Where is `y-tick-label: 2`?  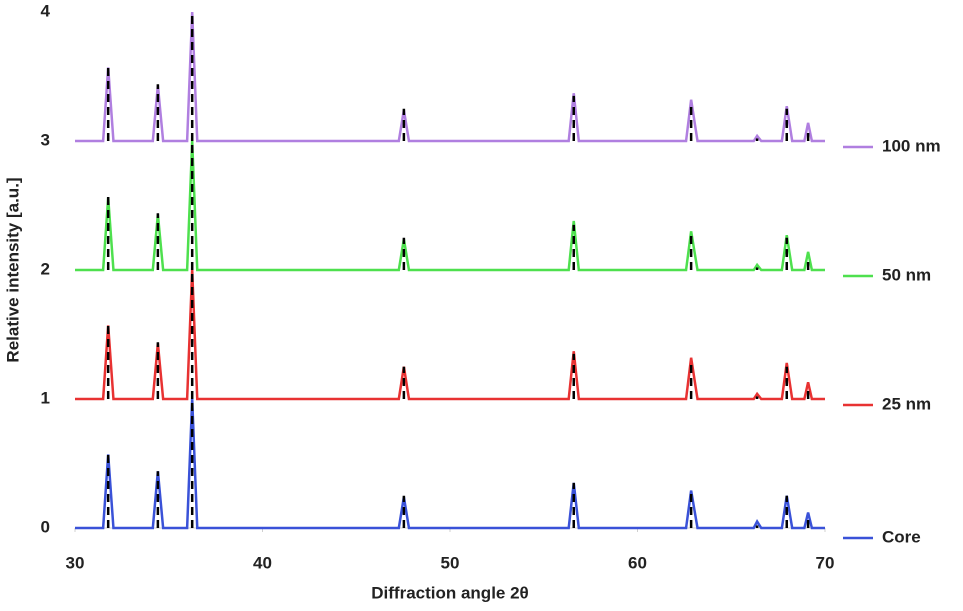 y-tick-label: 2 is located at coordinates (45, 268).